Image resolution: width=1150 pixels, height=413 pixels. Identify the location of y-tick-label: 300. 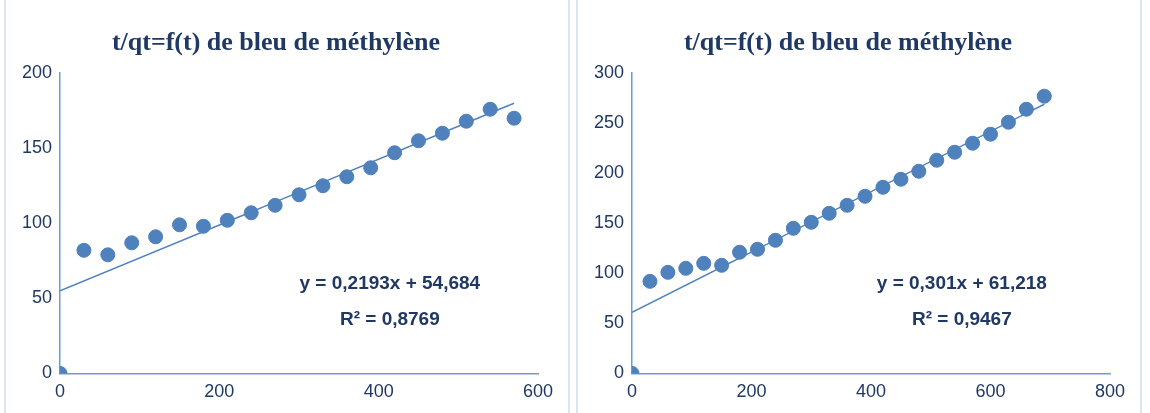
(609, 72).